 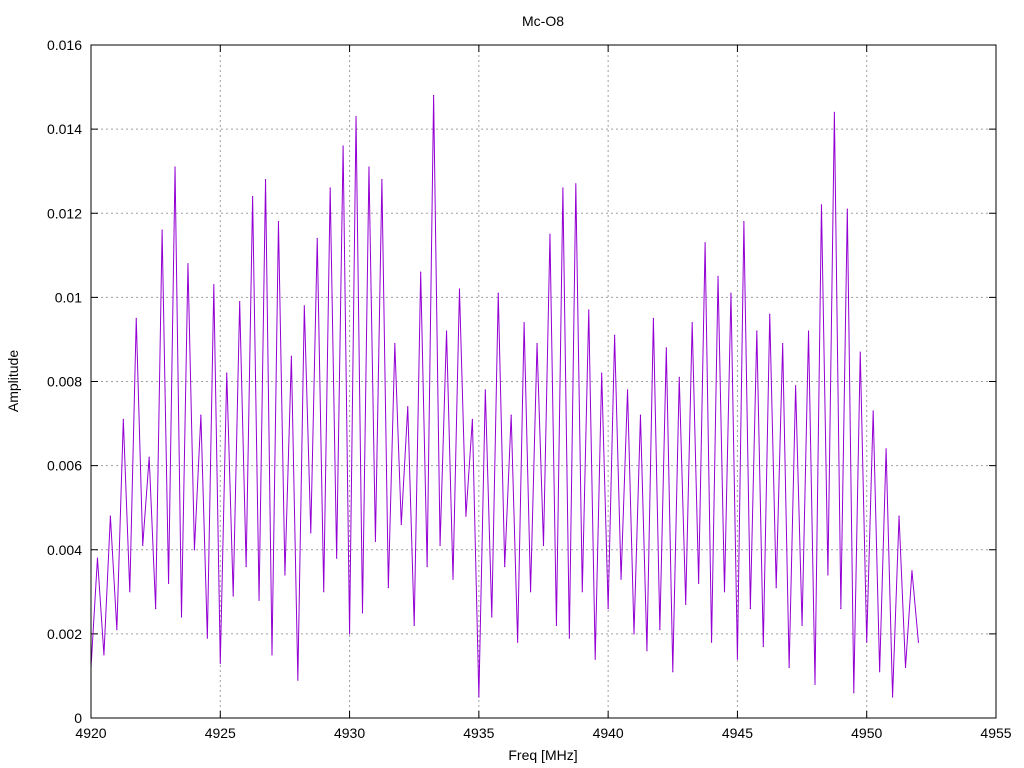 I want to click on y-tick-label: 0.002, so click(x=64, y=634).